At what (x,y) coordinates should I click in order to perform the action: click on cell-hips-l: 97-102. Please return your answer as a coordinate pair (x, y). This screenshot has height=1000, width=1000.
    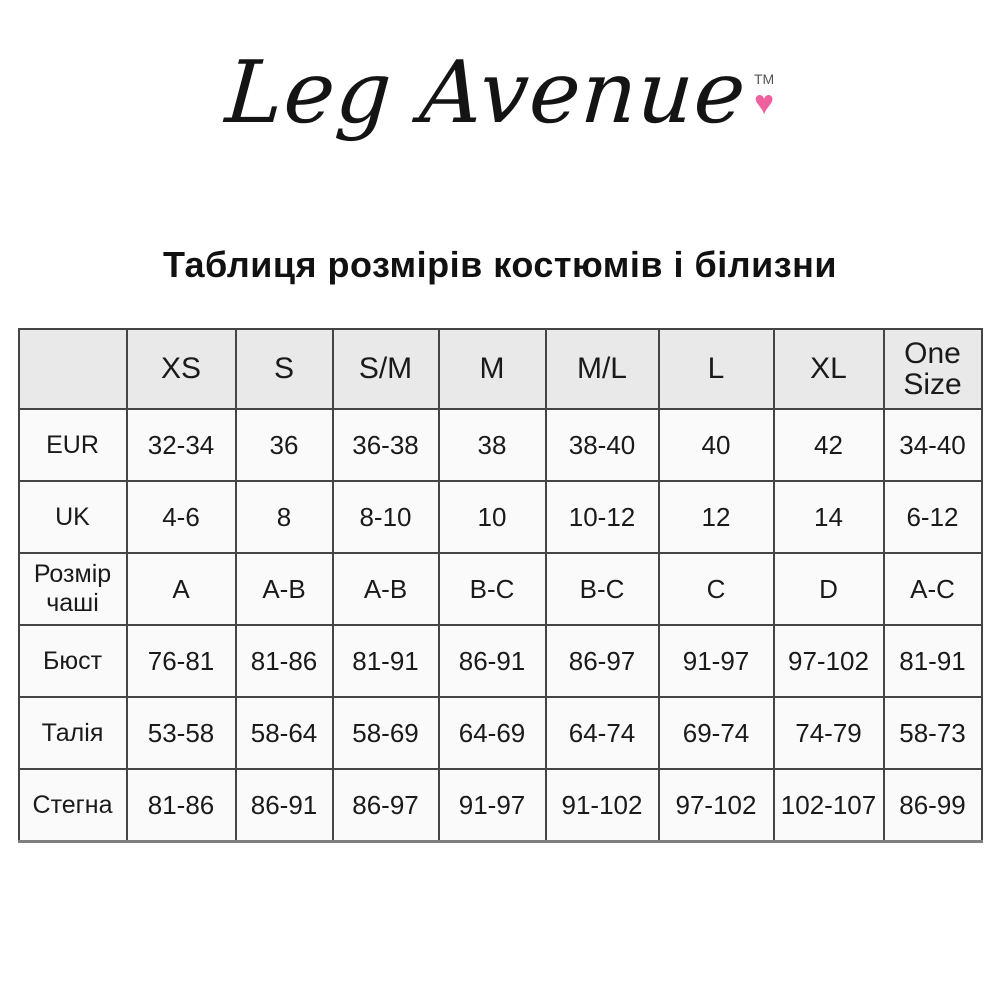
    Looking at the image, I should click on (716, 805).